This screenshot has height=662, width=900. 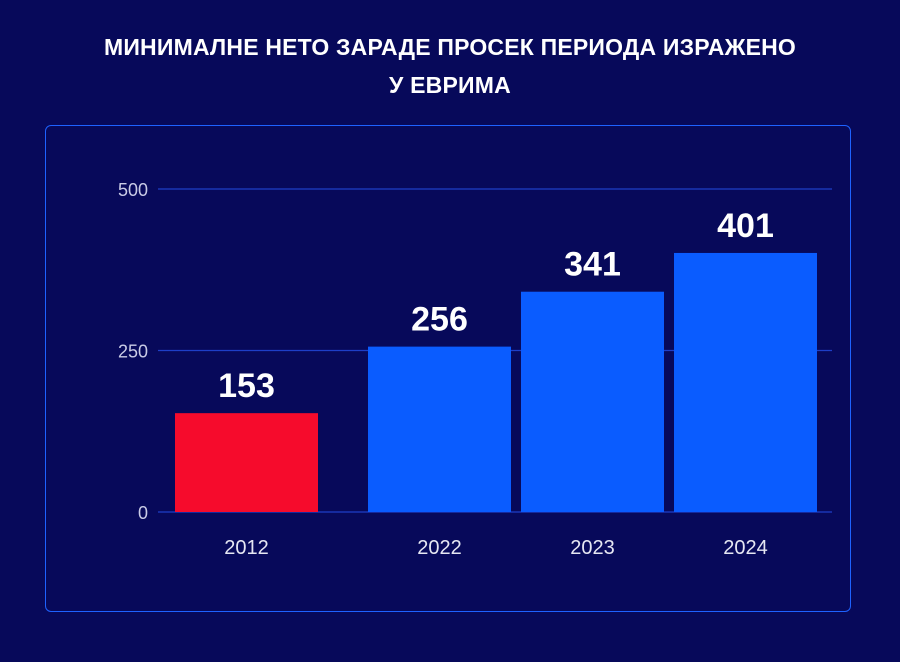 What do you see at coordinates (592, 548) in the screenshot?
I see `x-tick-label-2023: 2023` at bounding box center [592, 548].